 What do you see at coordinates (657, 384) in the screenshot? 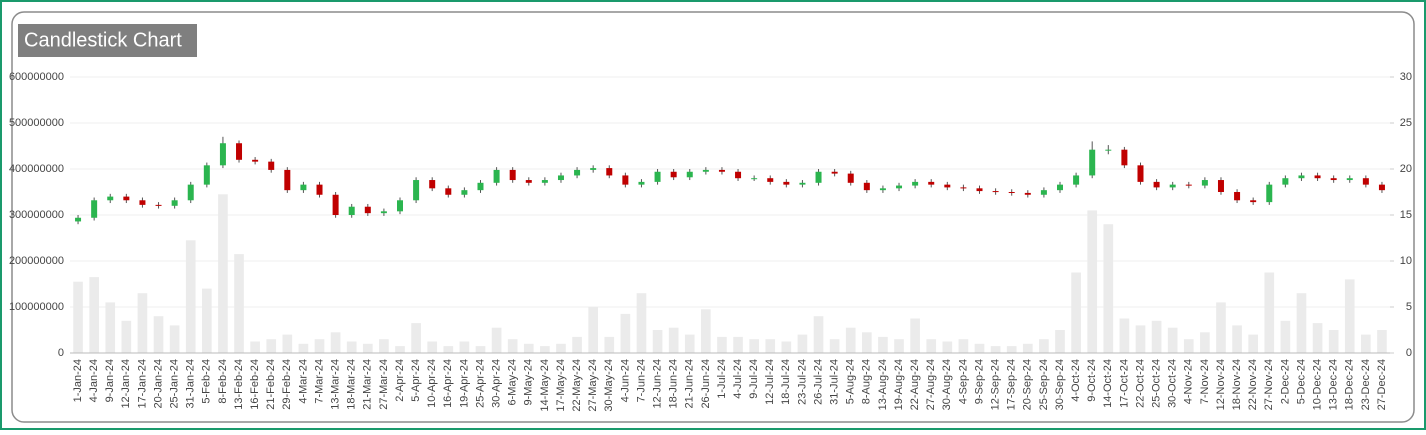
I see `x-tick-label: 12-Jun-24` at bounding box center [657, 384].